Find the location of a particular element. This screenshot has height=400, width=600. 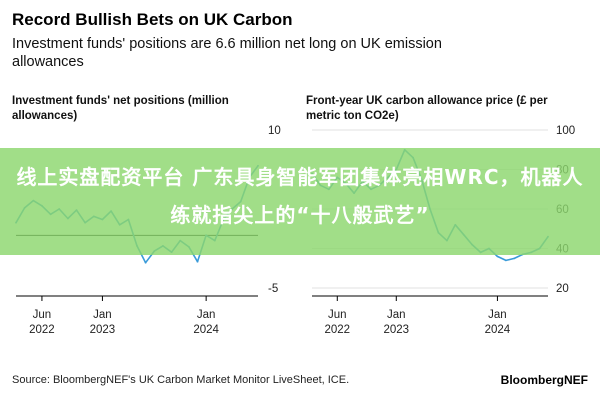

y-tick-label: 100 is located at coordinates (565, 131).